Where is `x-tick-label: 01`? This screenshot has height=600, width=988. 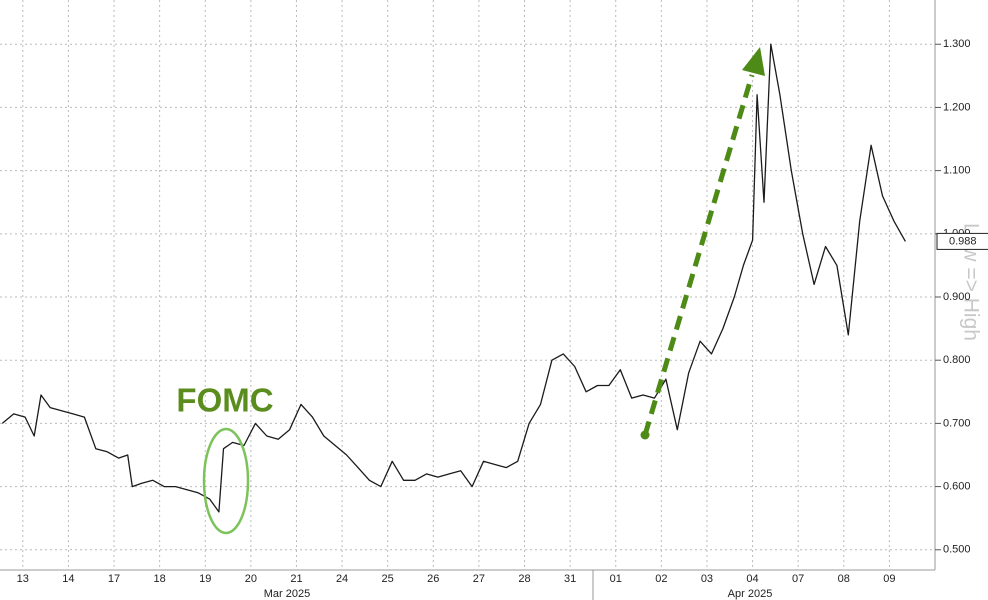
x-tick-label: 01 is located at coordinates (616, 579).